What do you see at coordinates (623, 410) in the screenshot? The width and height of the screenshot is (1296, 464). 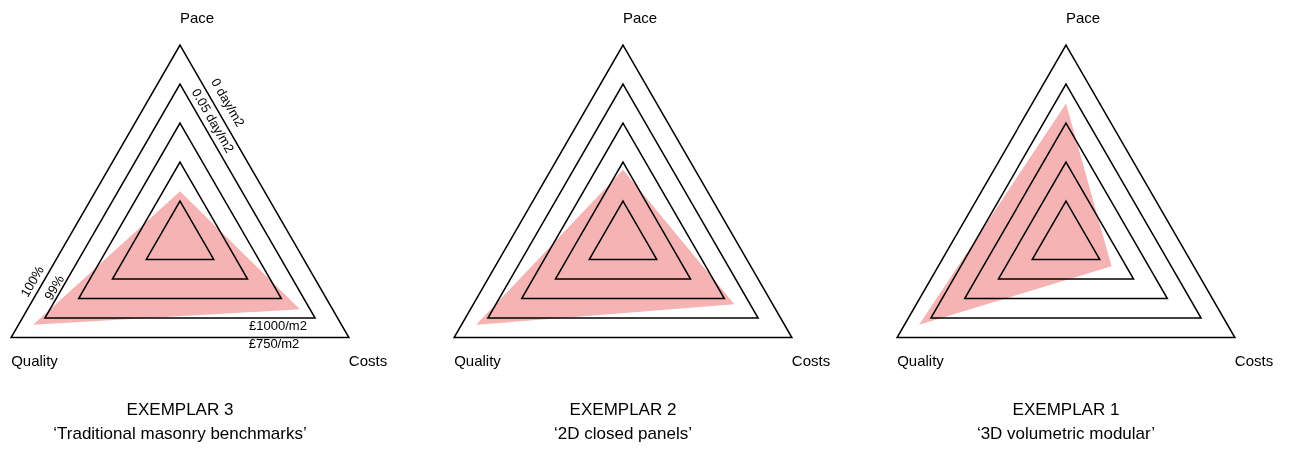 I see `text: EXEMPLAR 2` at bounding box center [623, 410].